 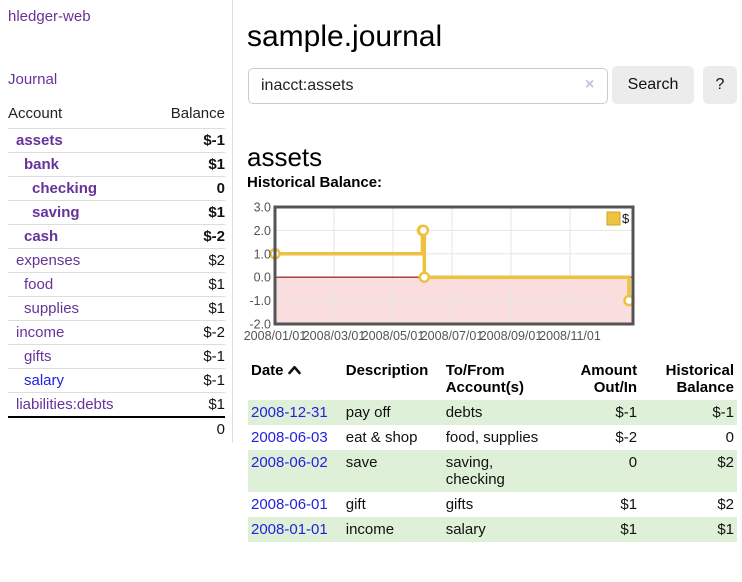 What do you see at coordinates (570, 336) in the screenshot?
I see `svg-text: 2008/11/01` at bounding box center [570, 336].